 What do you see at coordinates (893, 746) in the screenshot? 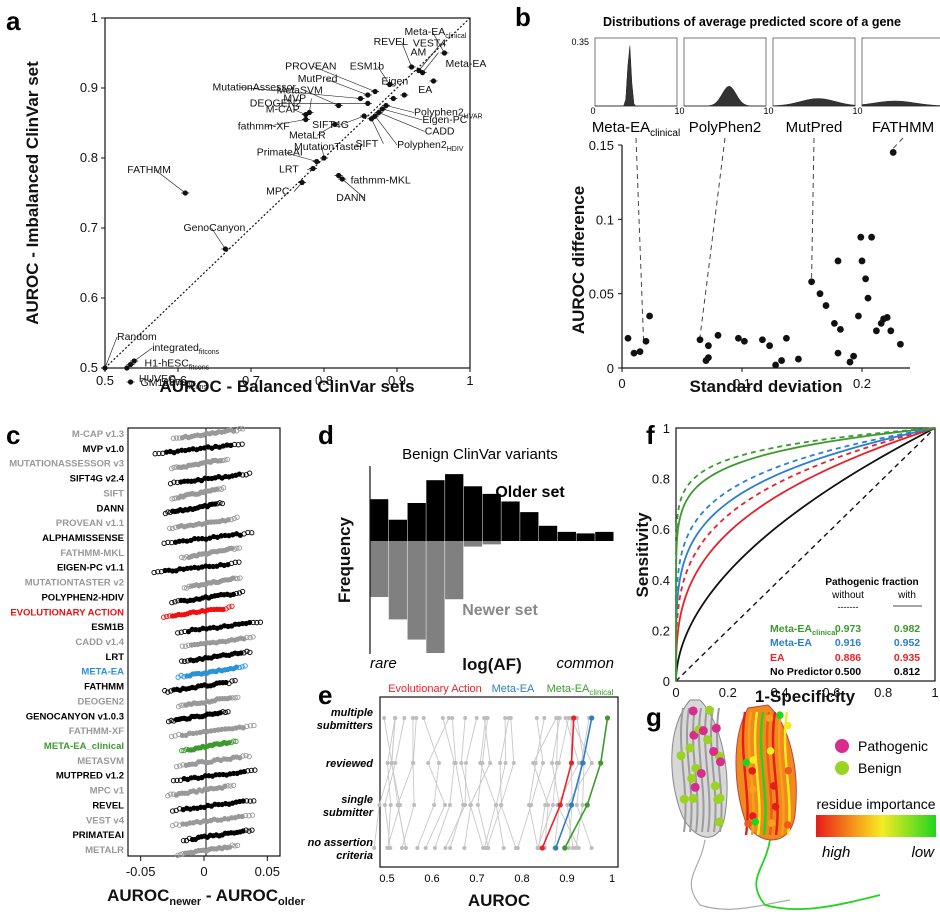
I see `pathogenic-legend-label: Pathogenic` at bounding box center [893, 746].